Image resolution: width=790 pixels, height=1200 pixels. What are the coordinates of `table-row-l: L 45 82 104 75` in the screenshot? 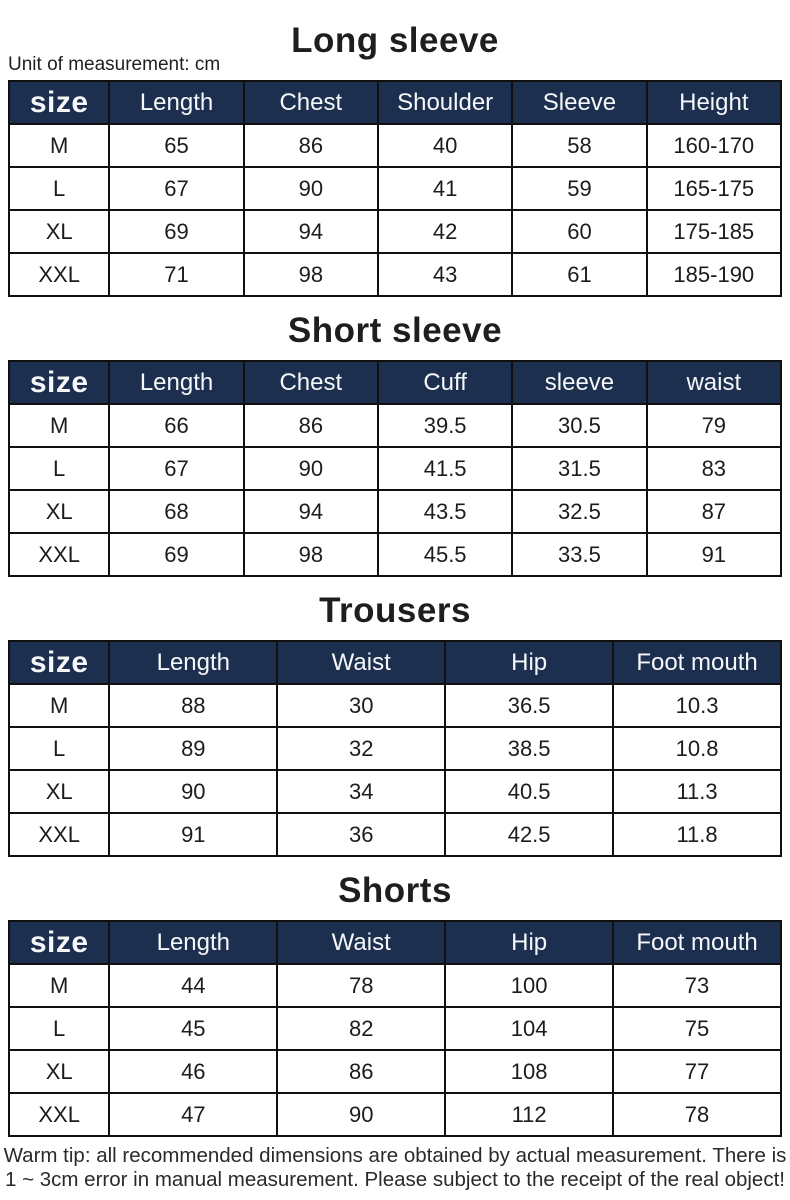 It's located at (394, 1028).